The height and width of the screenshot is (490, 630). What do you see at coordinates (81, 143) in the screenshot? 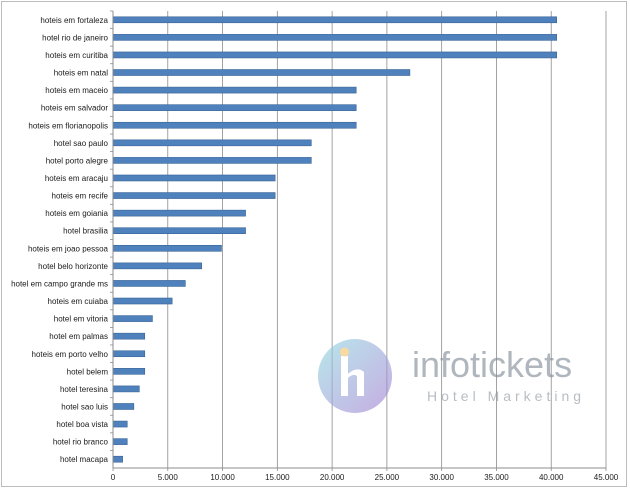
I see `category-label: hotel sao paulo` at bounding box center [81, 143].